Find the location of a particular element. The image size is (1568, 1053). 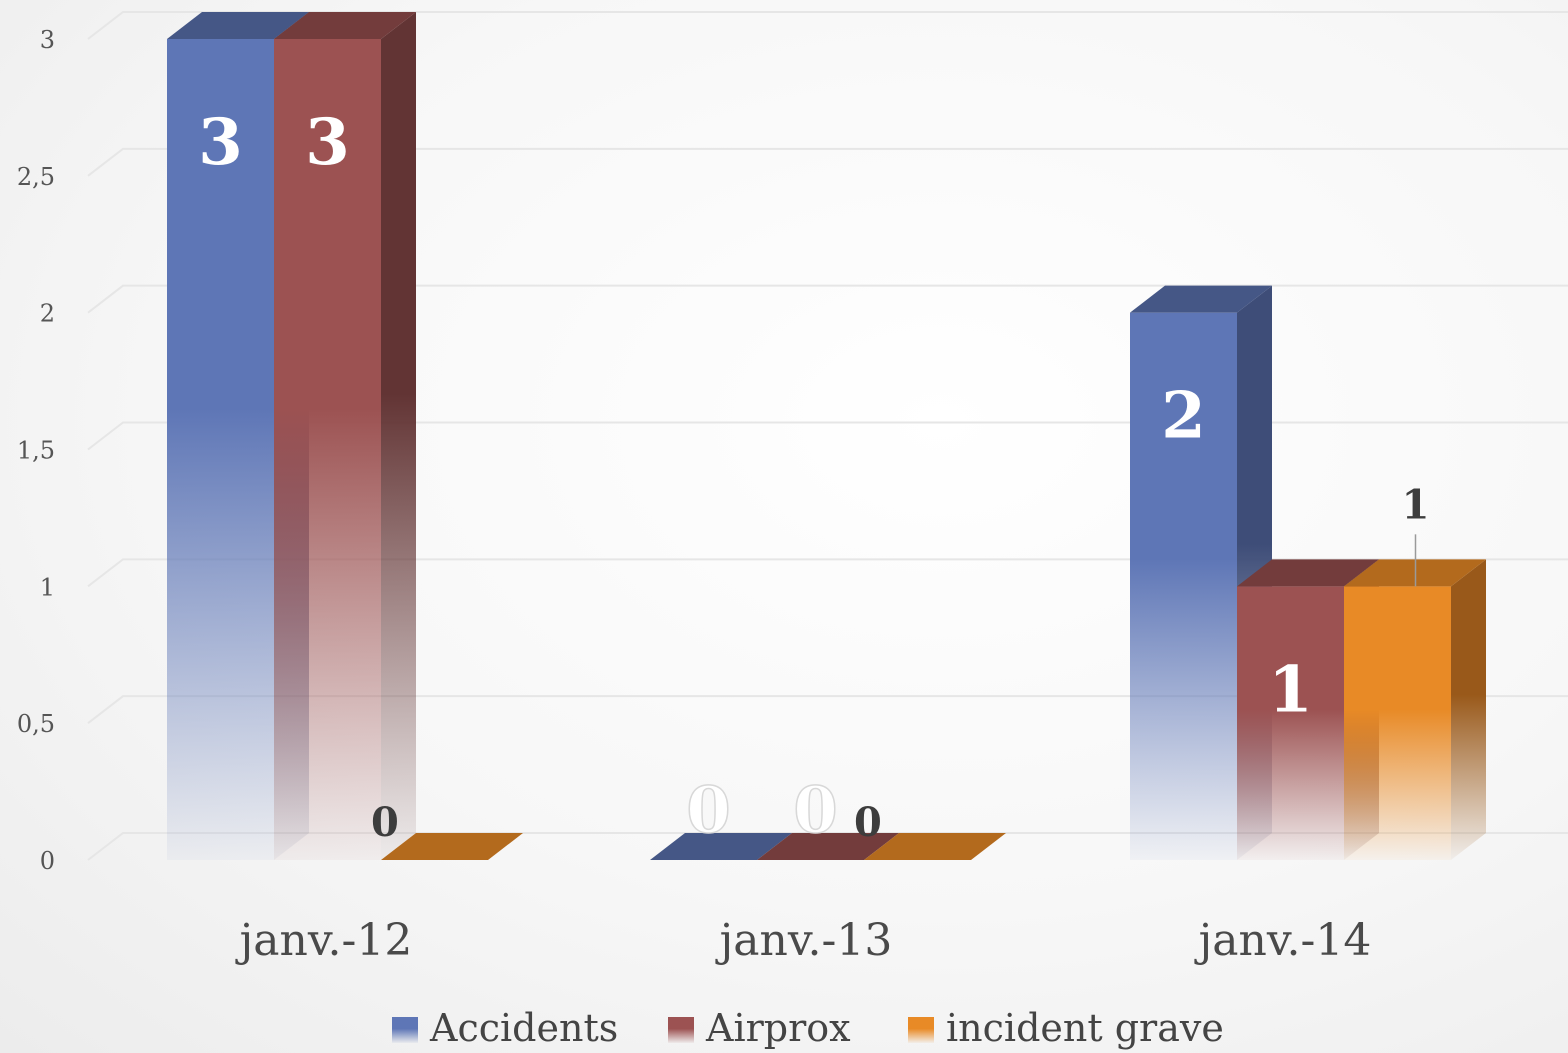

legend-label: incident grave is located at coordinates (1085, 1028).